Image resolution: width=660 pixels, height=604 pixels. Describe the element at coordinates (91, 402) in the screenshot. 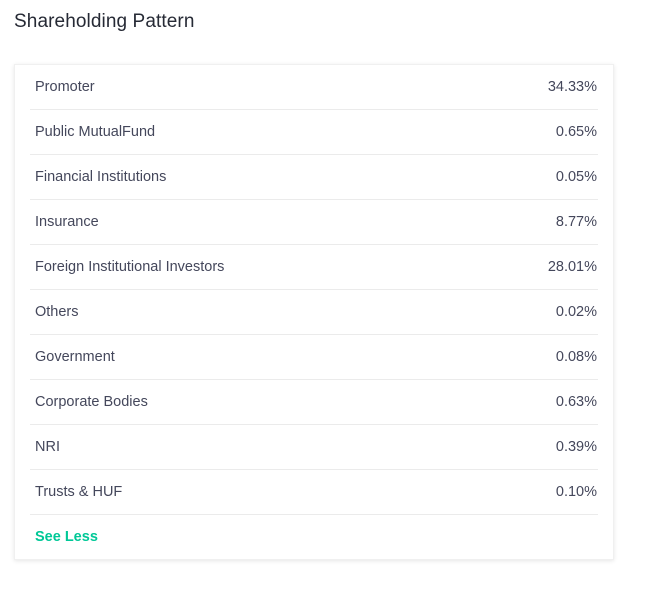

I see `row-label: Corporate Bodies` at that location.